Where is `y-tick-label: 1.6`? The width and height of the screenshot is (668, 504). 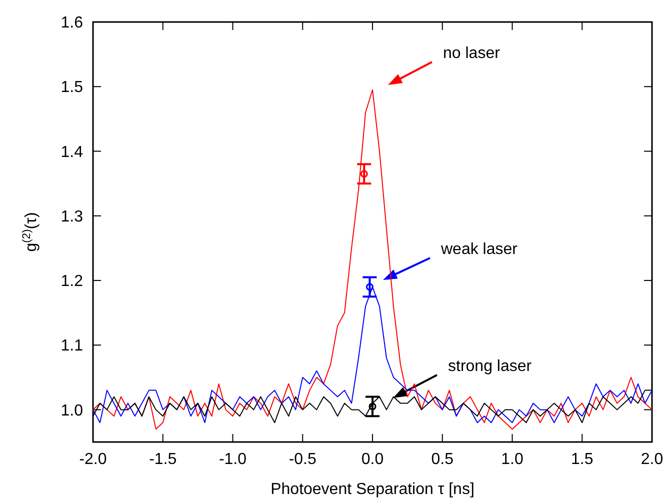 y-tick-label: 1.6 is located at coordinates (72, 23).